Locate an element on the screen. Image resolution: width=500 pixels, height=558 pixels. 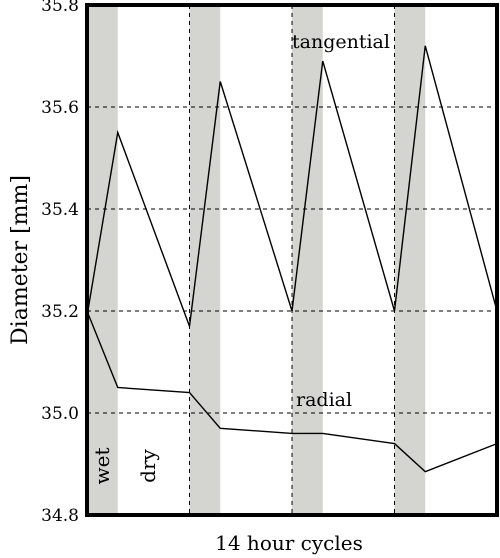
tangential-label: tangential is located at coordinates (341, 42).